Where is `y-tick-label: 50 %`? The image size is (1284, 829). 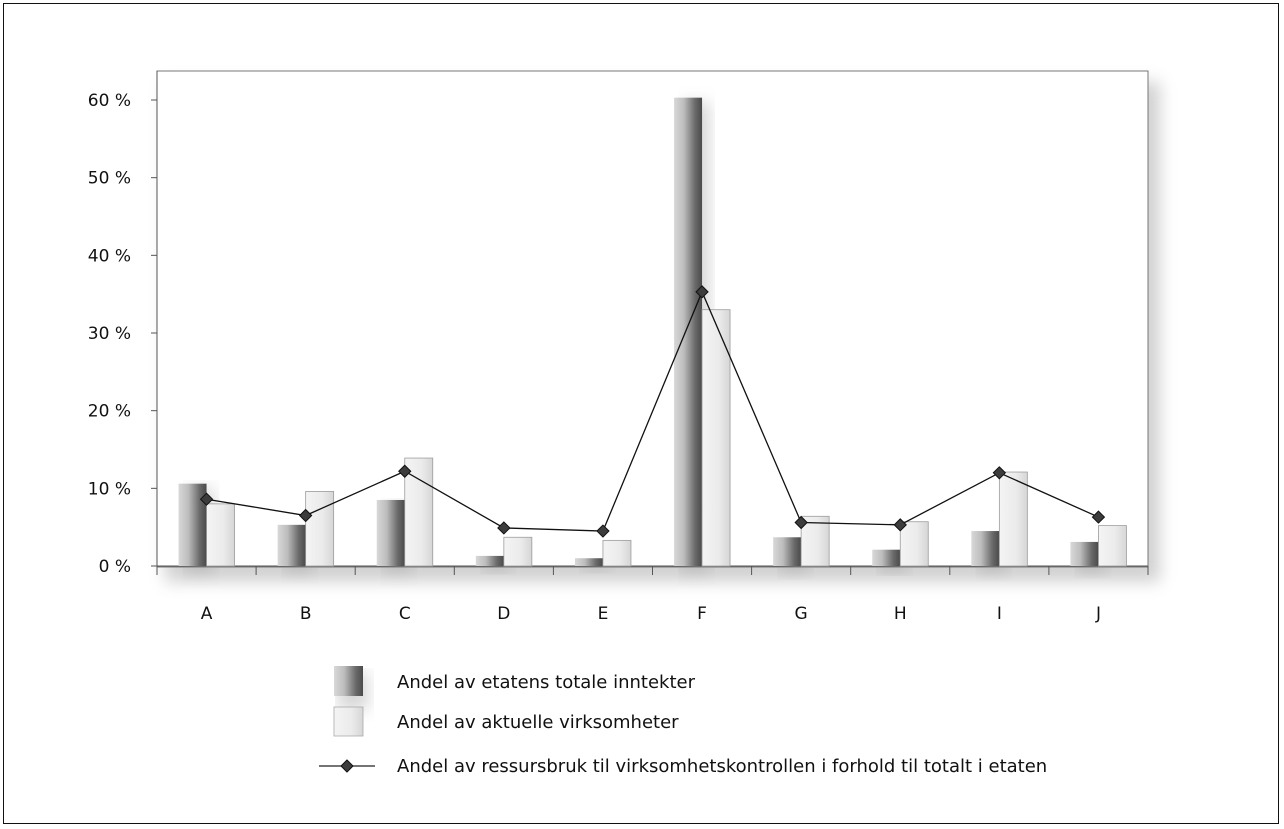 y-tick-label: 50 % is located at coordinates (109, 179).